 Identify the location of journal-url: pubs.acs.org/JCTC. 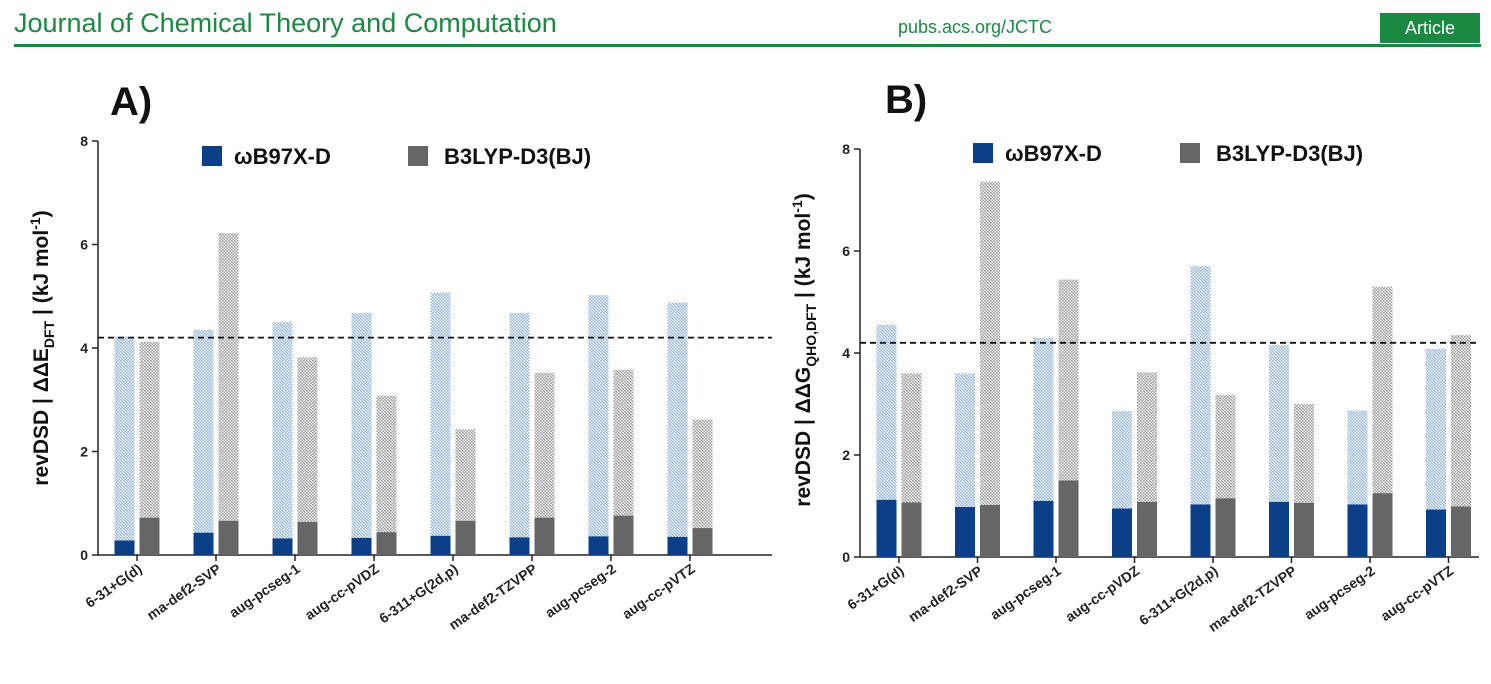
(975, 27).